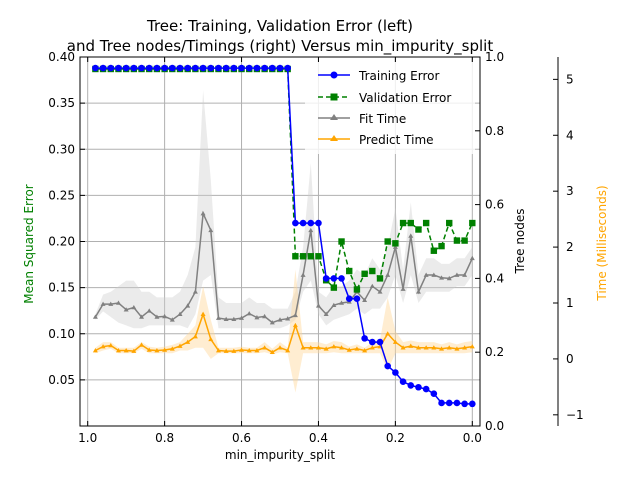  Describe the element at coordinates (318, 438) in the screenshot. I see `x-tick-label: 0.4` at that location.